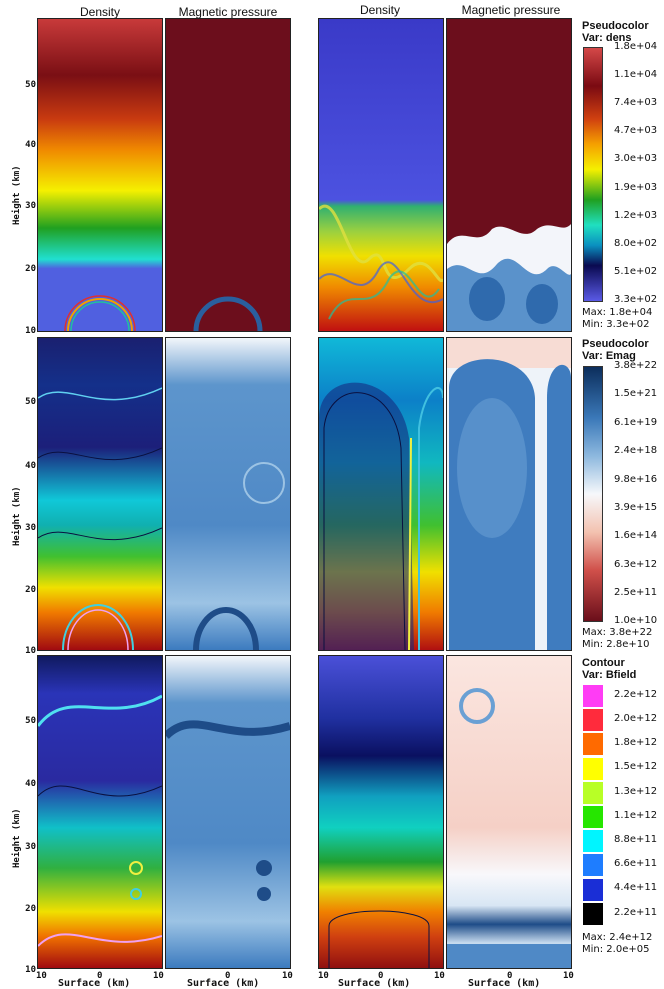 Image resolution: width=664 pixels, height=989 pixels. What do you see at coordinates (17, 516) in the screenshot?
I see `y-axis-label-row2: Height (km)` at bounding box center [17, 516].